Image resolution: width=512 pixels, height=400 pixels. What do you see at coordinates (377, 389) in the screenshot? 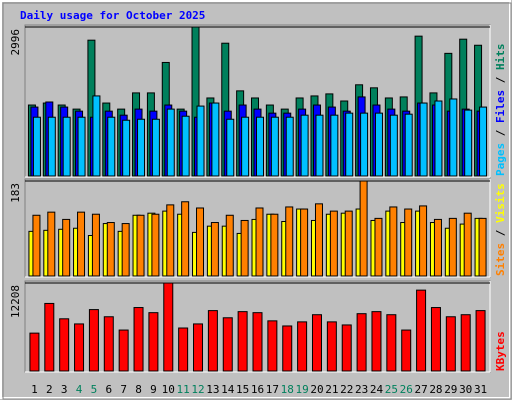
I see `x-tick-label: 24` at bounding box center [377, 389].